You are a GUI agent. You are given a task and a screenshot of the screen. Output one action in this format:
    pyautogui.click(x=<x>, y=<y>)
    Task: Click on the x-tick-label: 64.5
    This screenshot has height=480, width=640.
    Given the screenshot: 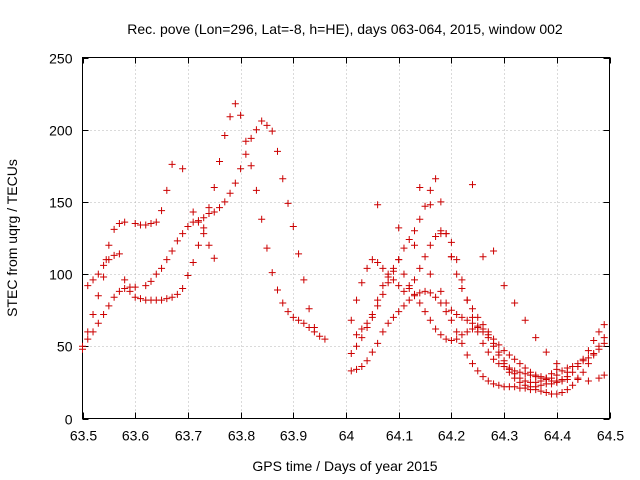 What is the action you would take?
    pyautogui.click(x=610, y=436)
    